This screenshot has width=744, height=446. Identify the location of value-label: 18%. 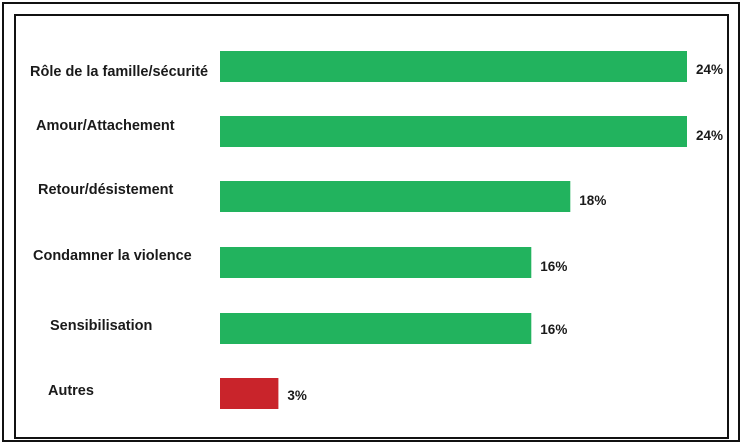
(592, 200).